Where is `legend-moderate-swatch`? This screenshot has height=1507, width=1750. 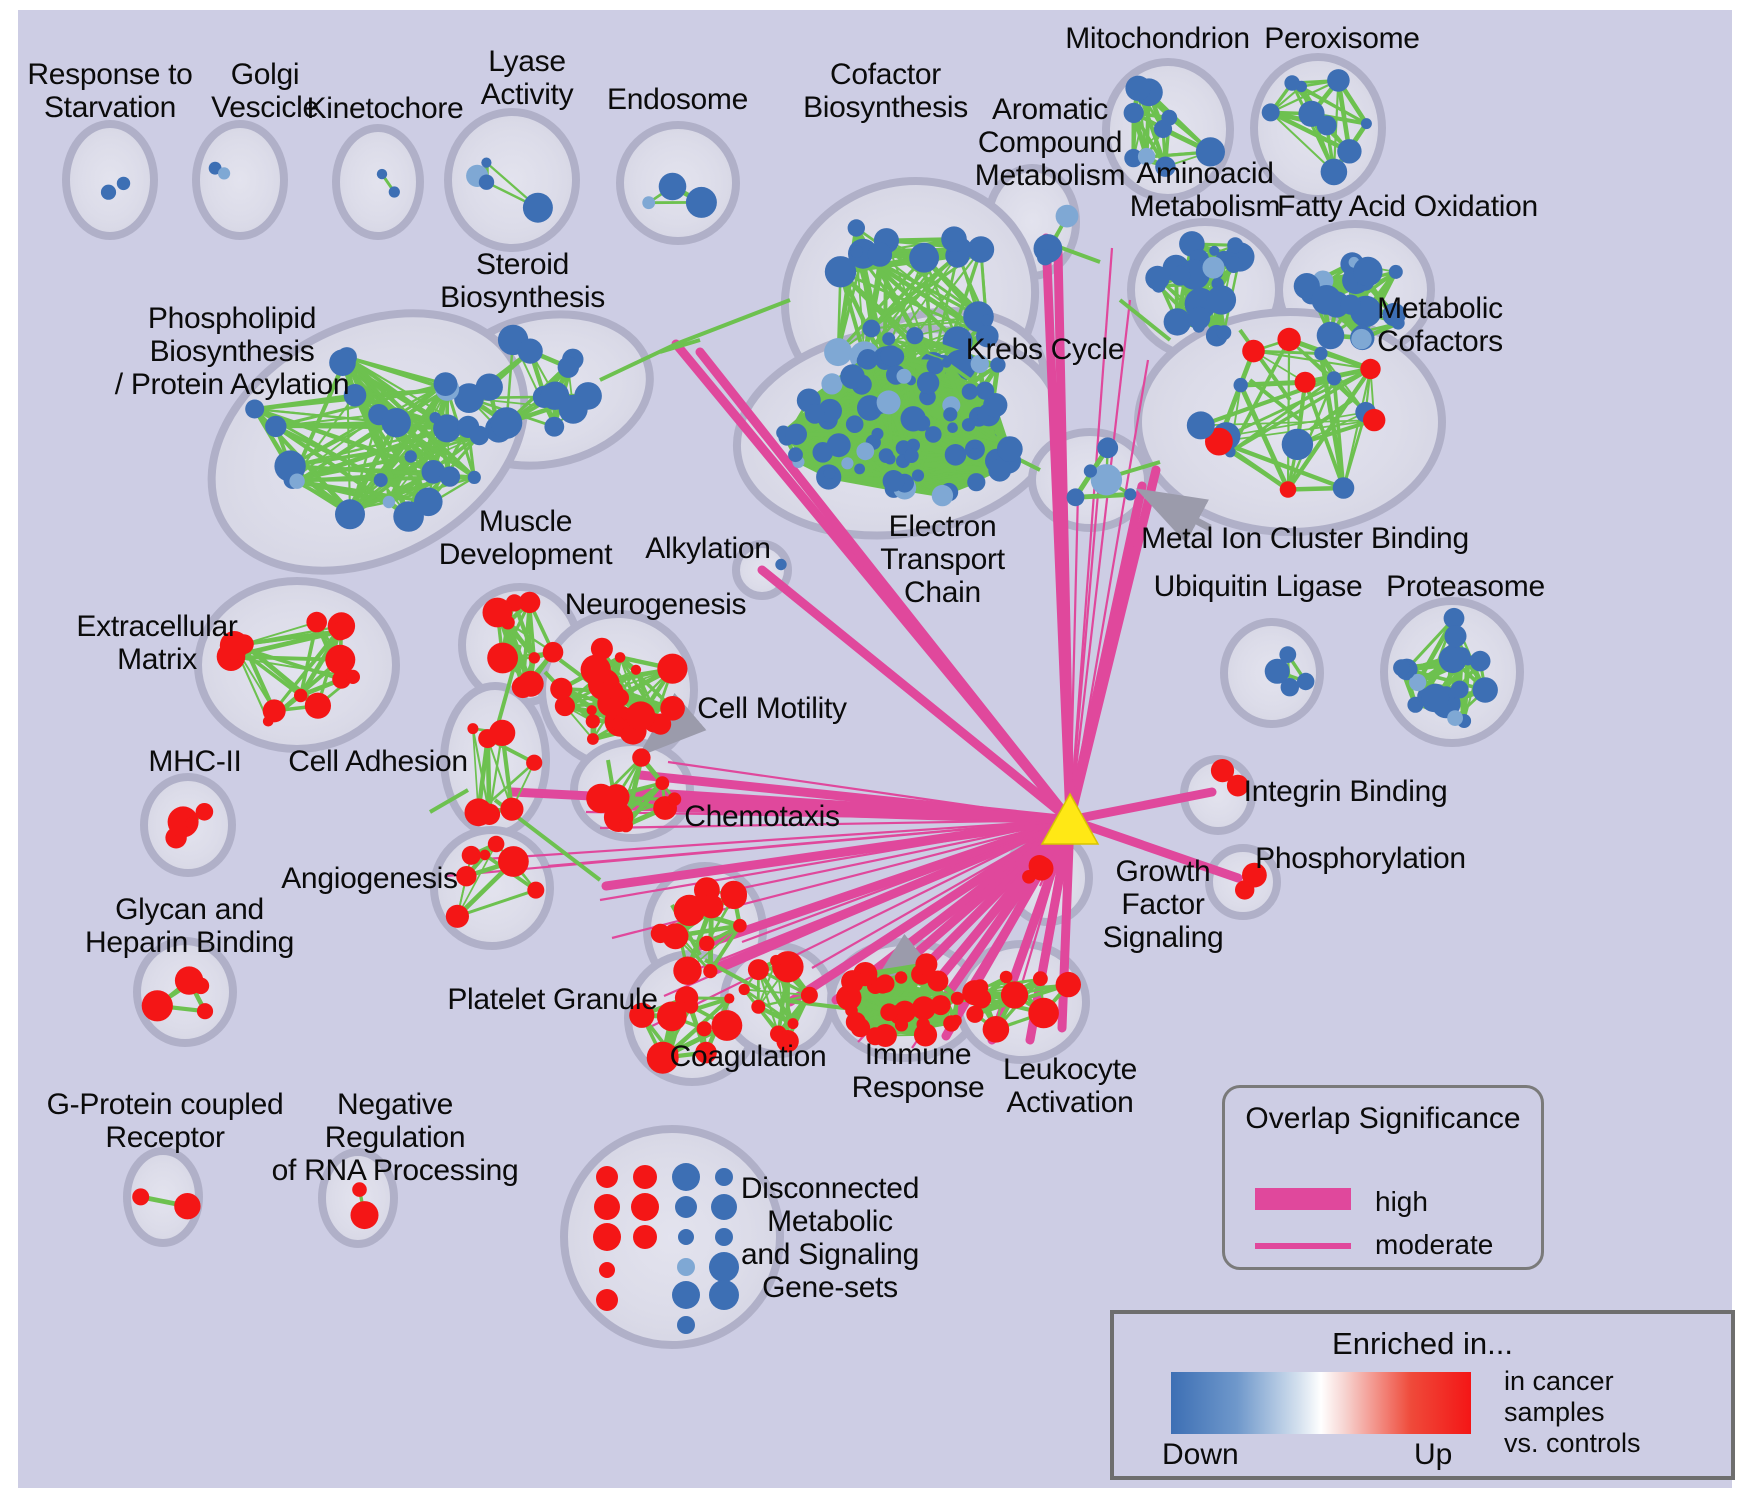
legend-moderate-swatch is located at coordinates (1303, 1246).